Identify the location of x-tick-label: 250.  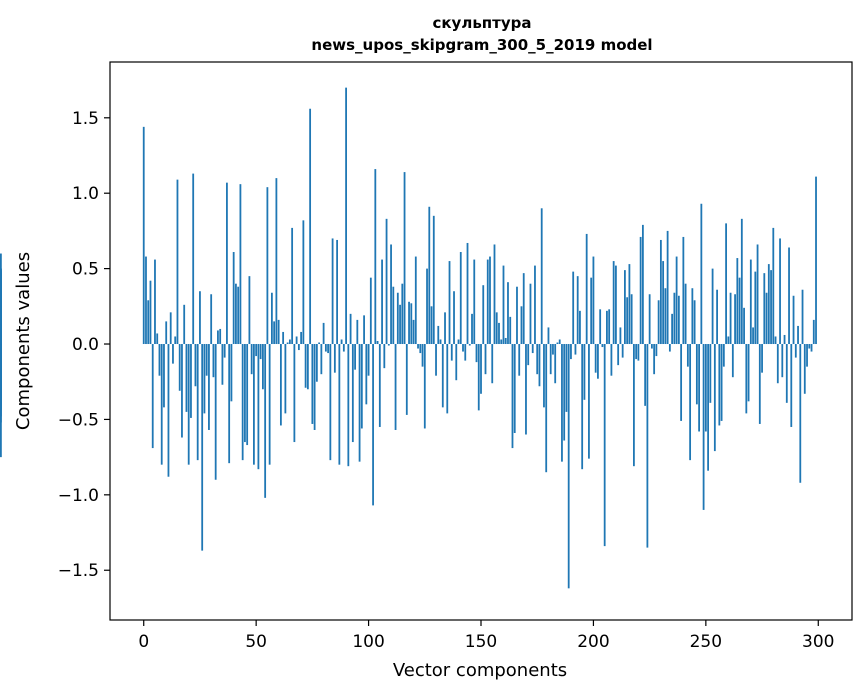
(706, 642).